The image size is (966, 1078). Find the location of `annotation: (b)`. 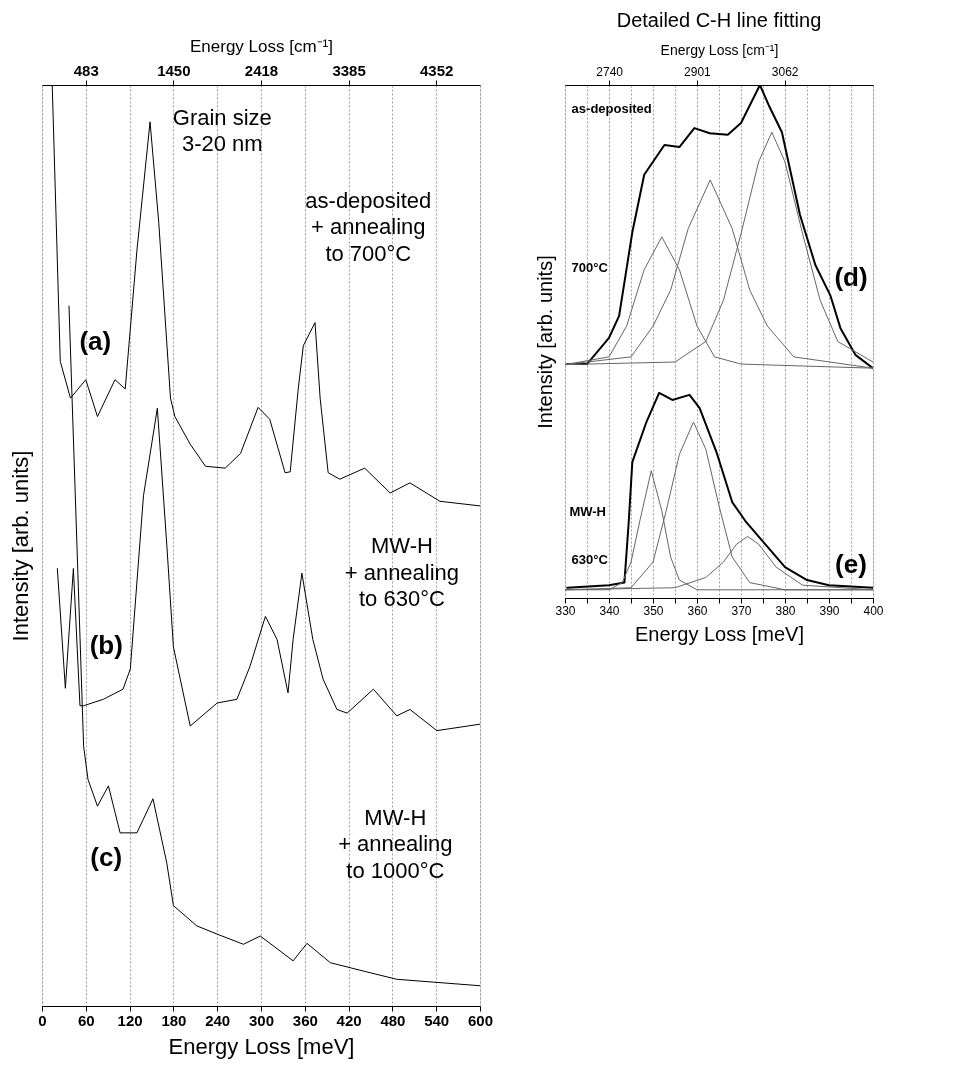

annotation: (b) is located at coordinates (106, 644).